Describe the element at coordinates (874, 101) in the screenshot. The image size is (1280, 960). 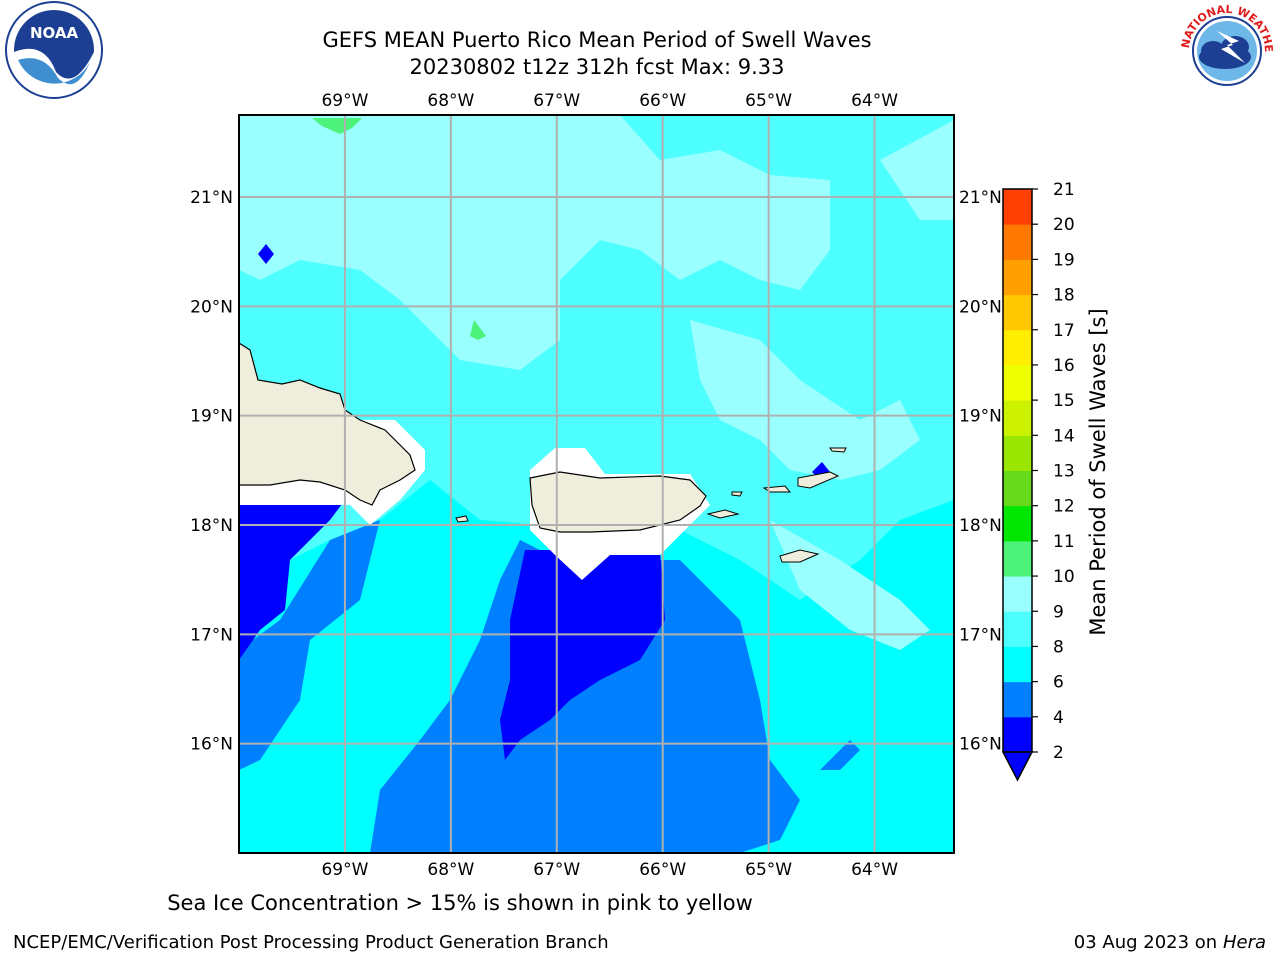
I see `lon-tick-label-top: 64°W` at that location.